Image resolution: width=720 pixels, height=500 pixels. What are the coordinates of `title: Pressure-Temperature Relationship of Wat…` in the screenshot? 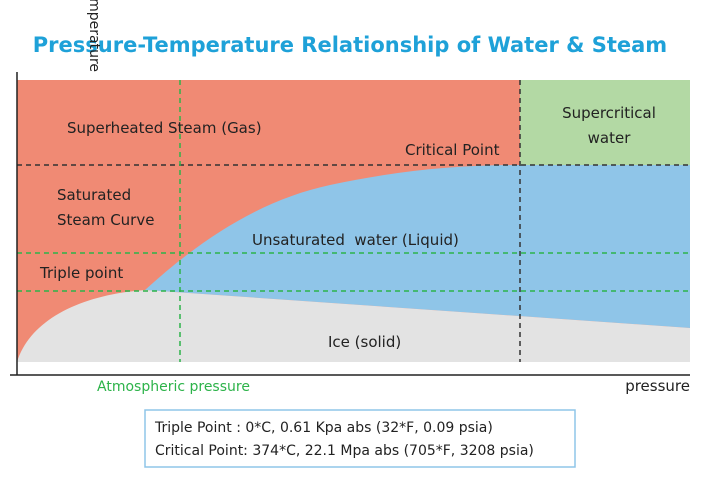 It's located at (350, 45).